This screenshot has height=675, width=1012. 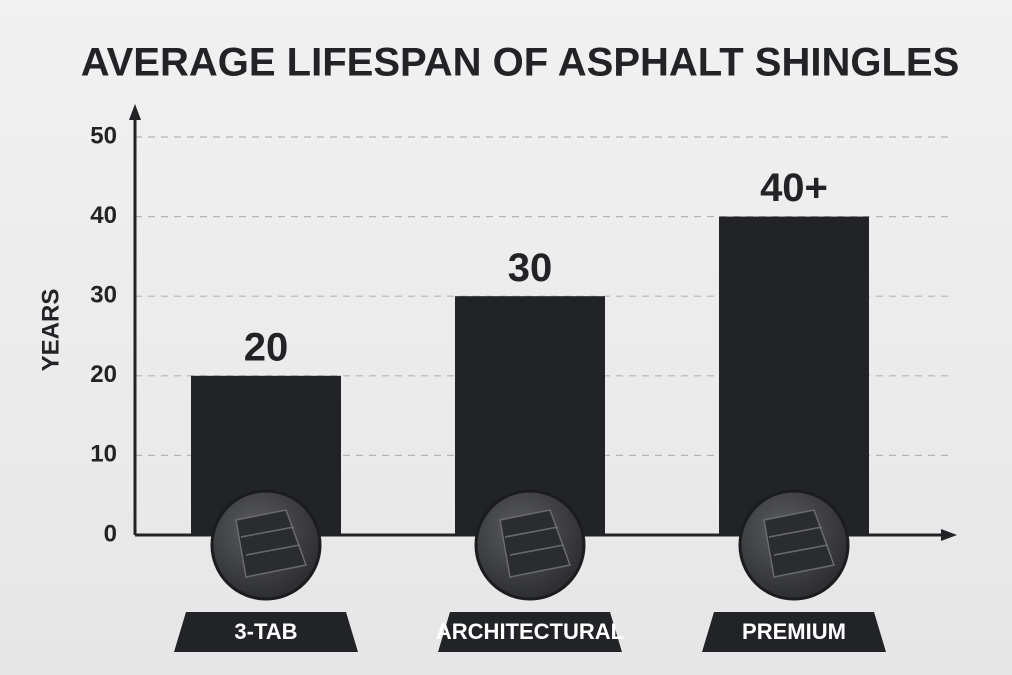 What do you see at coordinates (110, 533) in the screenshot?
I see `y-tick-label: 0` at bounding box center [110, 533].